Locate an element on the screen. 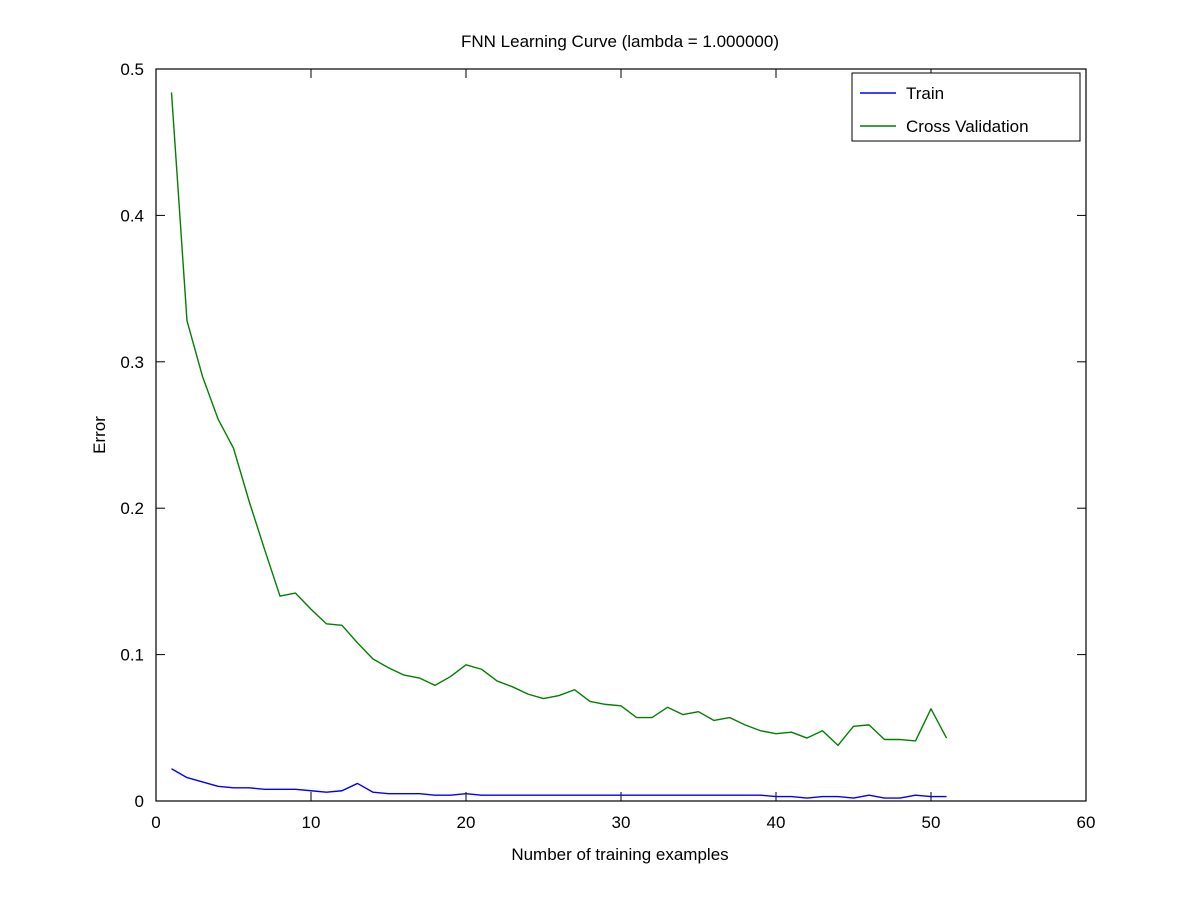  x-tick-label: 30 is located at coordinates (621, 822).